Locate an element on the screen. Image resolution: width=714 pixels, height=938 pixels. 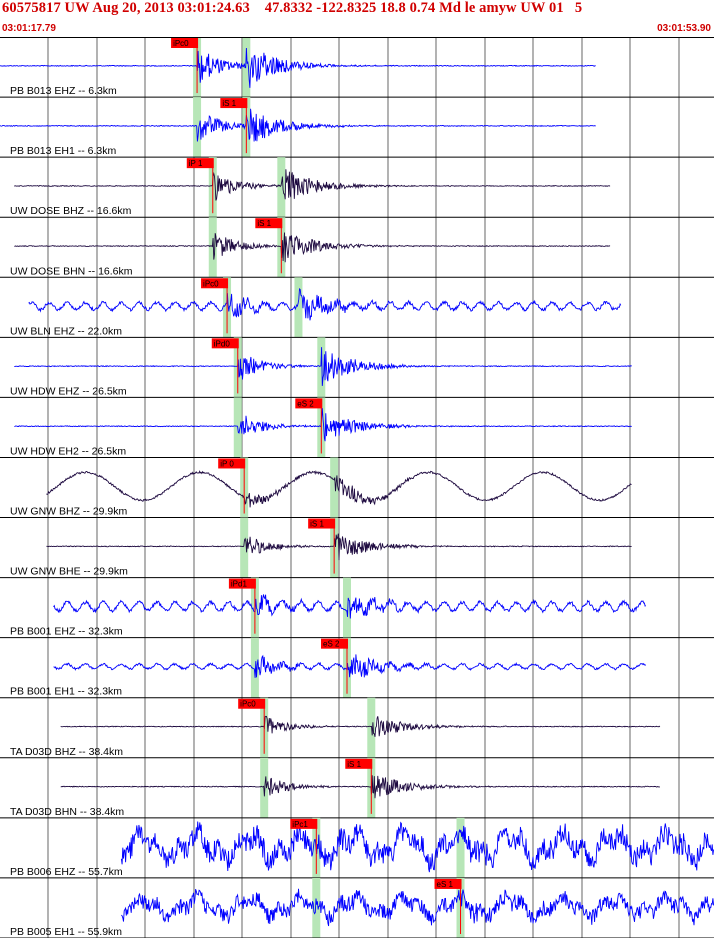
pick-label: iPd0 is located at coordinates (222, 343).